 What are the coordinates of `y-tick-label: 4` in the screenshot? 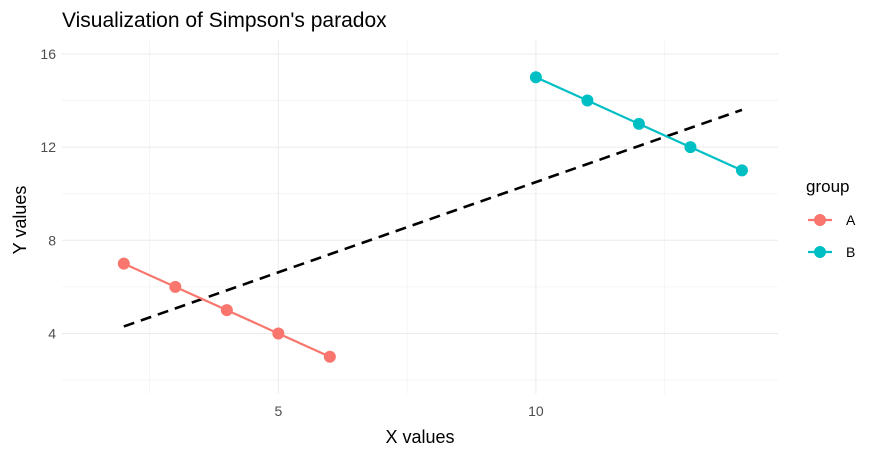 It's located at (52, 333).